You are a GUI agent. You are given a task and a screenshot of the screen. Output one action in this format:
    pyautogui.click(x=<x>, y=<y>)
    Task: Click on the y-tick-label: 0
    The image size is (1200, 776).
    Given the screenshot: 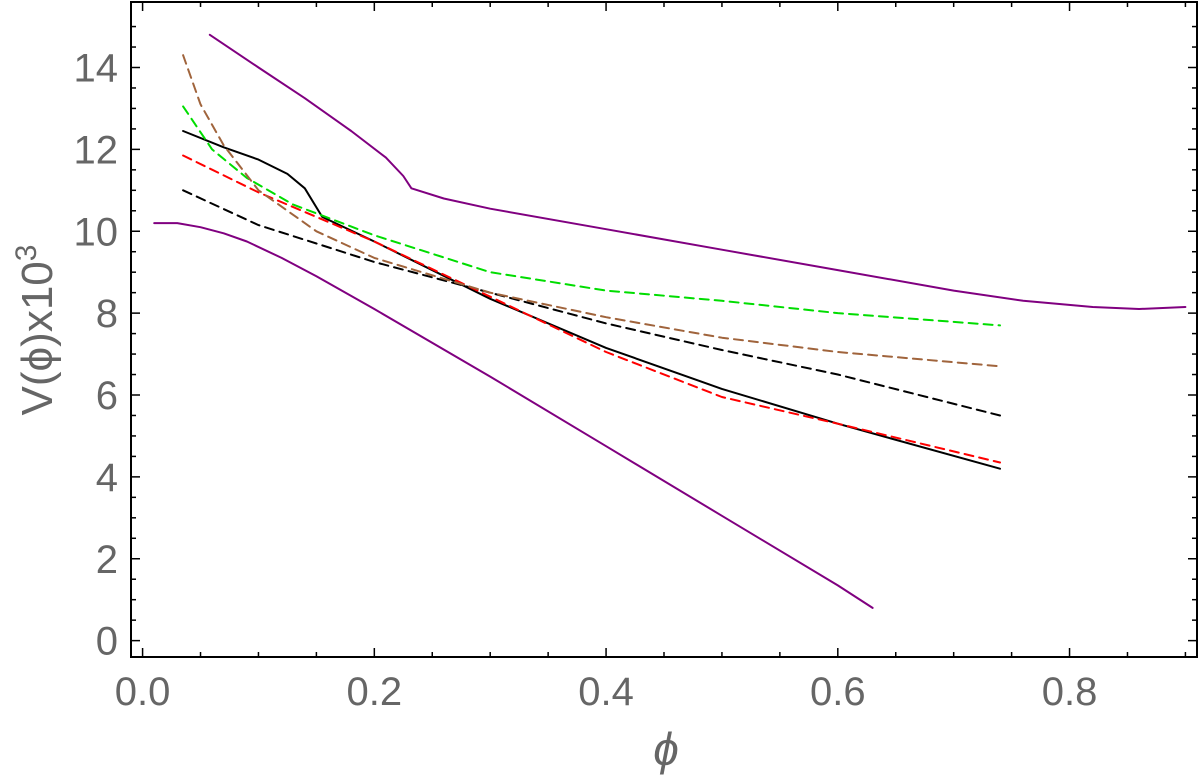 What is the action you would take?
    pyautogui.click(x=107, y=642)
    